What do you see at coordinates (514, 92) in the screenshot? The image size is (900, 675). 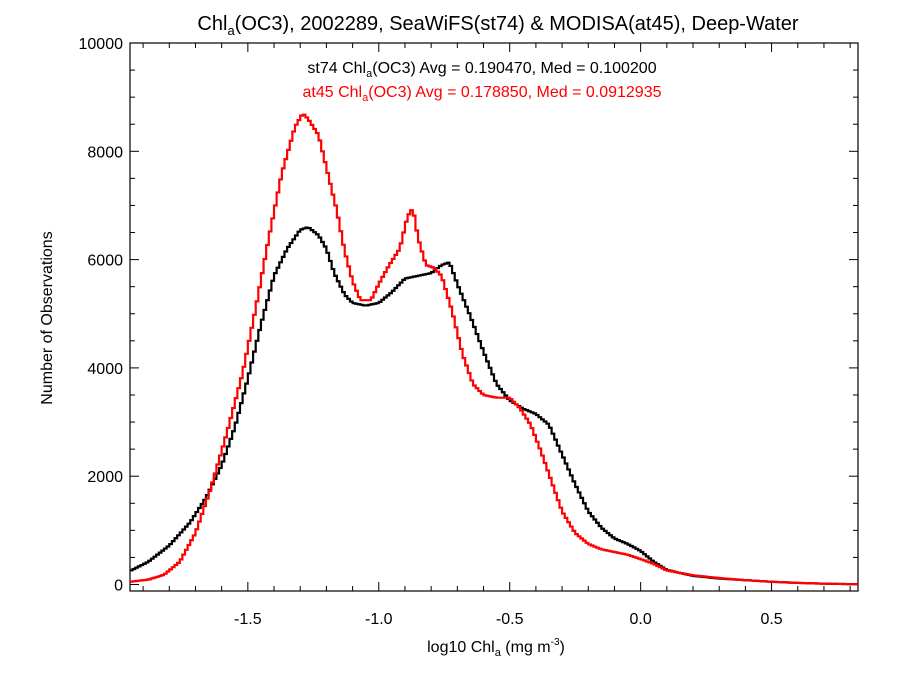 I see `ann1-suffix: (OC3) Avg = 0.178850, Med = 0.0912935` at bounding box center [514, 92].